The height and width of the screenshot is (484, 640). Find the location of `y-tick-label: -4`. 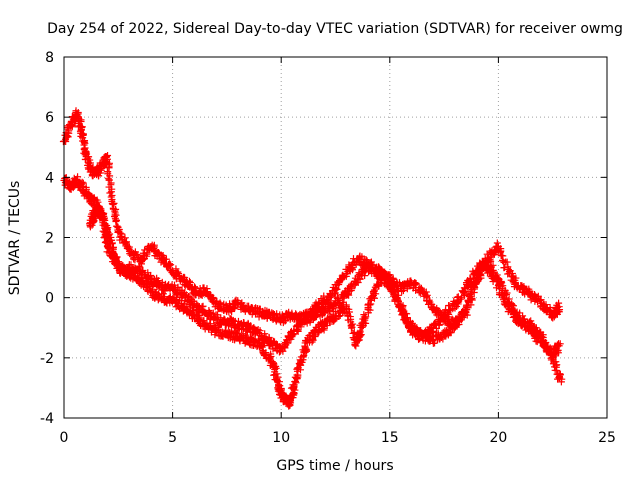

y-tick-label: -4 is located at coordinates (47, 419).